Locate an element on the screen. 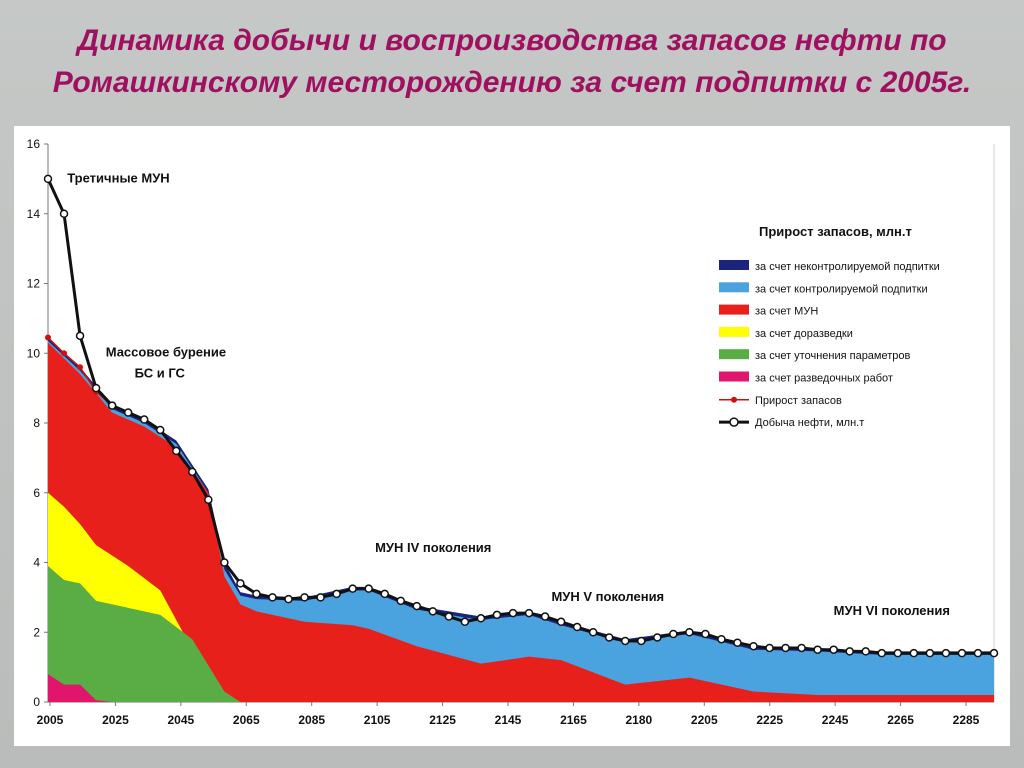  x-tick-label: 2205 is located at coordinates (704, 720).